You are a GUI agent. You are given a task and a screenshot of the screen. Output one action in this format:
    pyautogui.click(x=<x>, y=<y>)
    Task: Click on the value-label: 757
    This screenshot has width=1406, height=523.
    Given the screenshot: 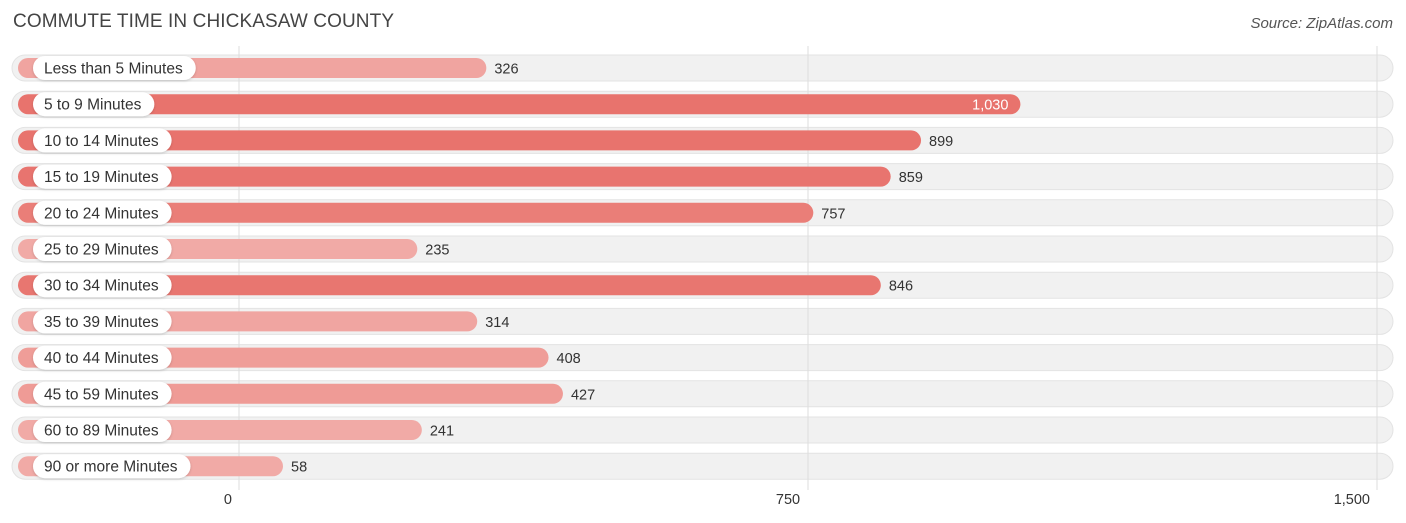 What is the action you would take?
    pyautogui.click(x=833, y=214)
    